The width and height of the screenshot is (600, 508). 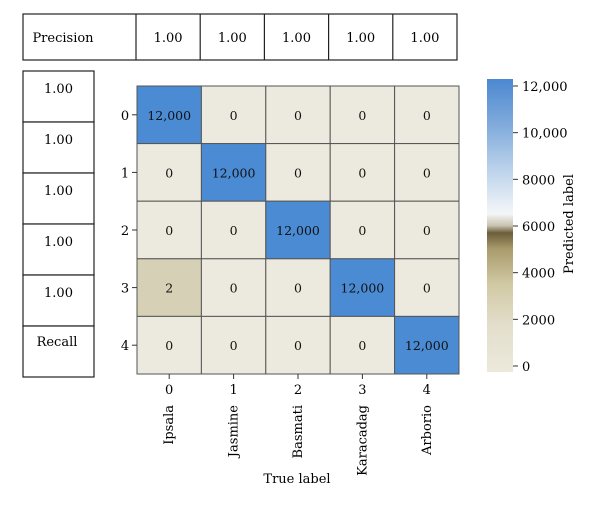 What do you see at coordinates (545, 134) in the screenshot?
I see `colorbar-tick-label: 10,000` at bounding box center [545, 134].